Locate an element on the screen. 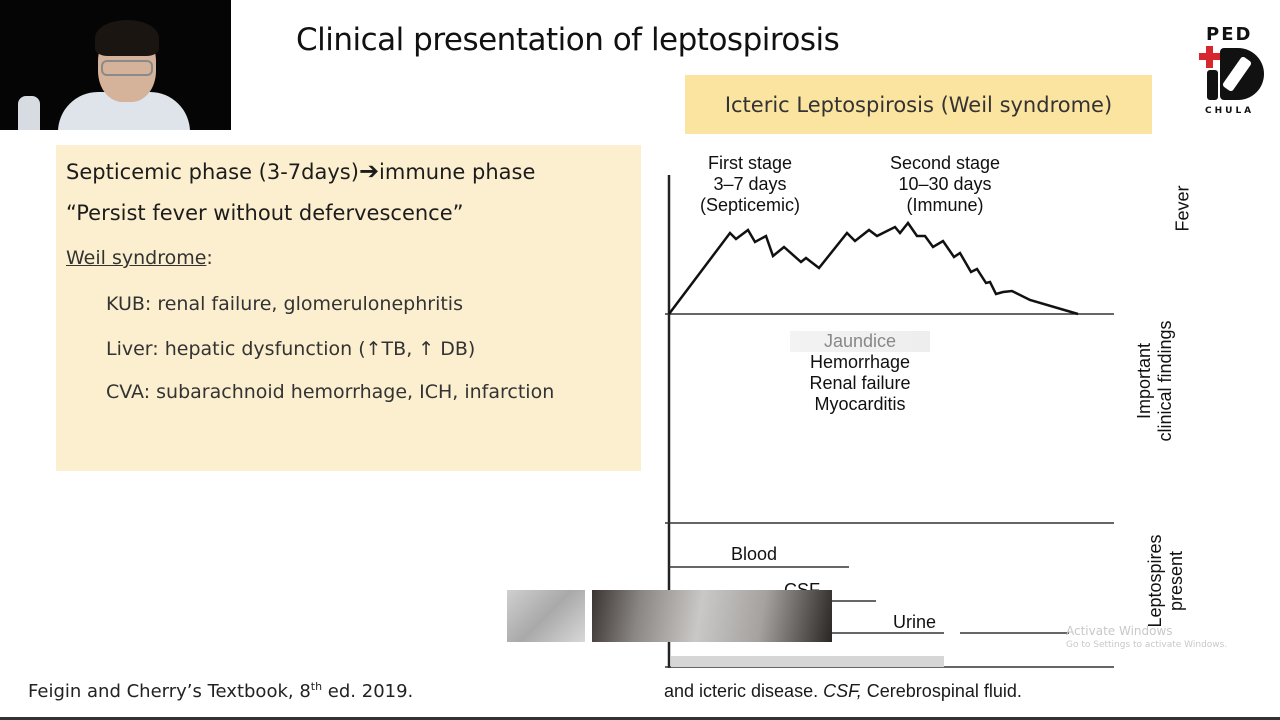 The height and width of the screenshot is (720, 1280). stage1-duration: 3–7 days is located at coordinates (750, 184).